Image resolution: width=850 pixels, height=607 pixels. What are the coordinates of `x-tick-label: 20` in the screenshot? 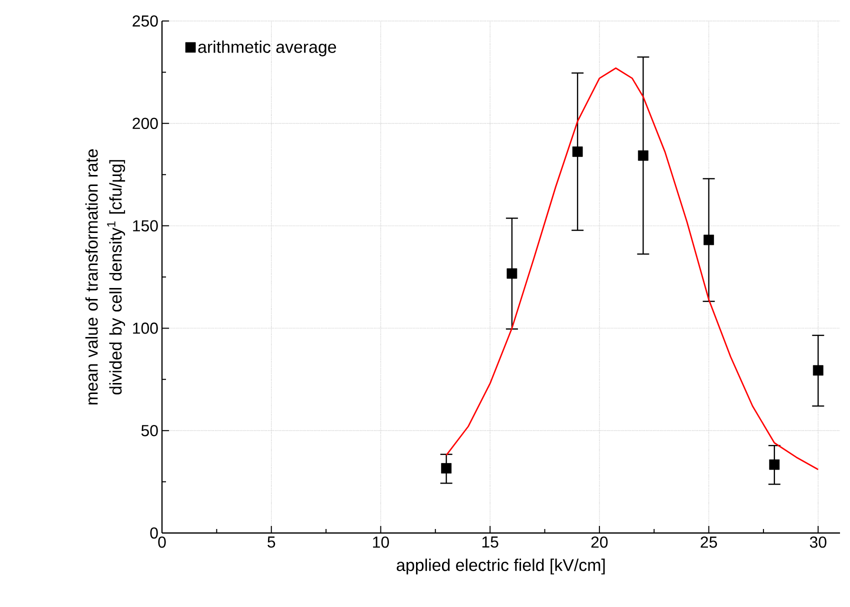 It's located at (599, 542).